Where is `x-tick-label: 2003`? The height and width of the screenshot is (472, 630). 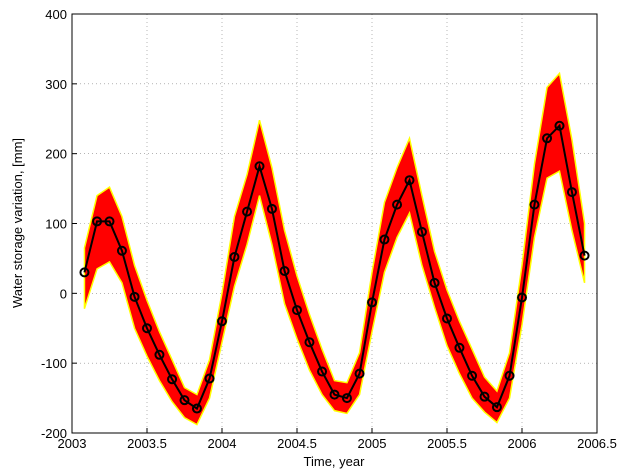 x-tick-label: 2003 is located at coordinates (72, 443).